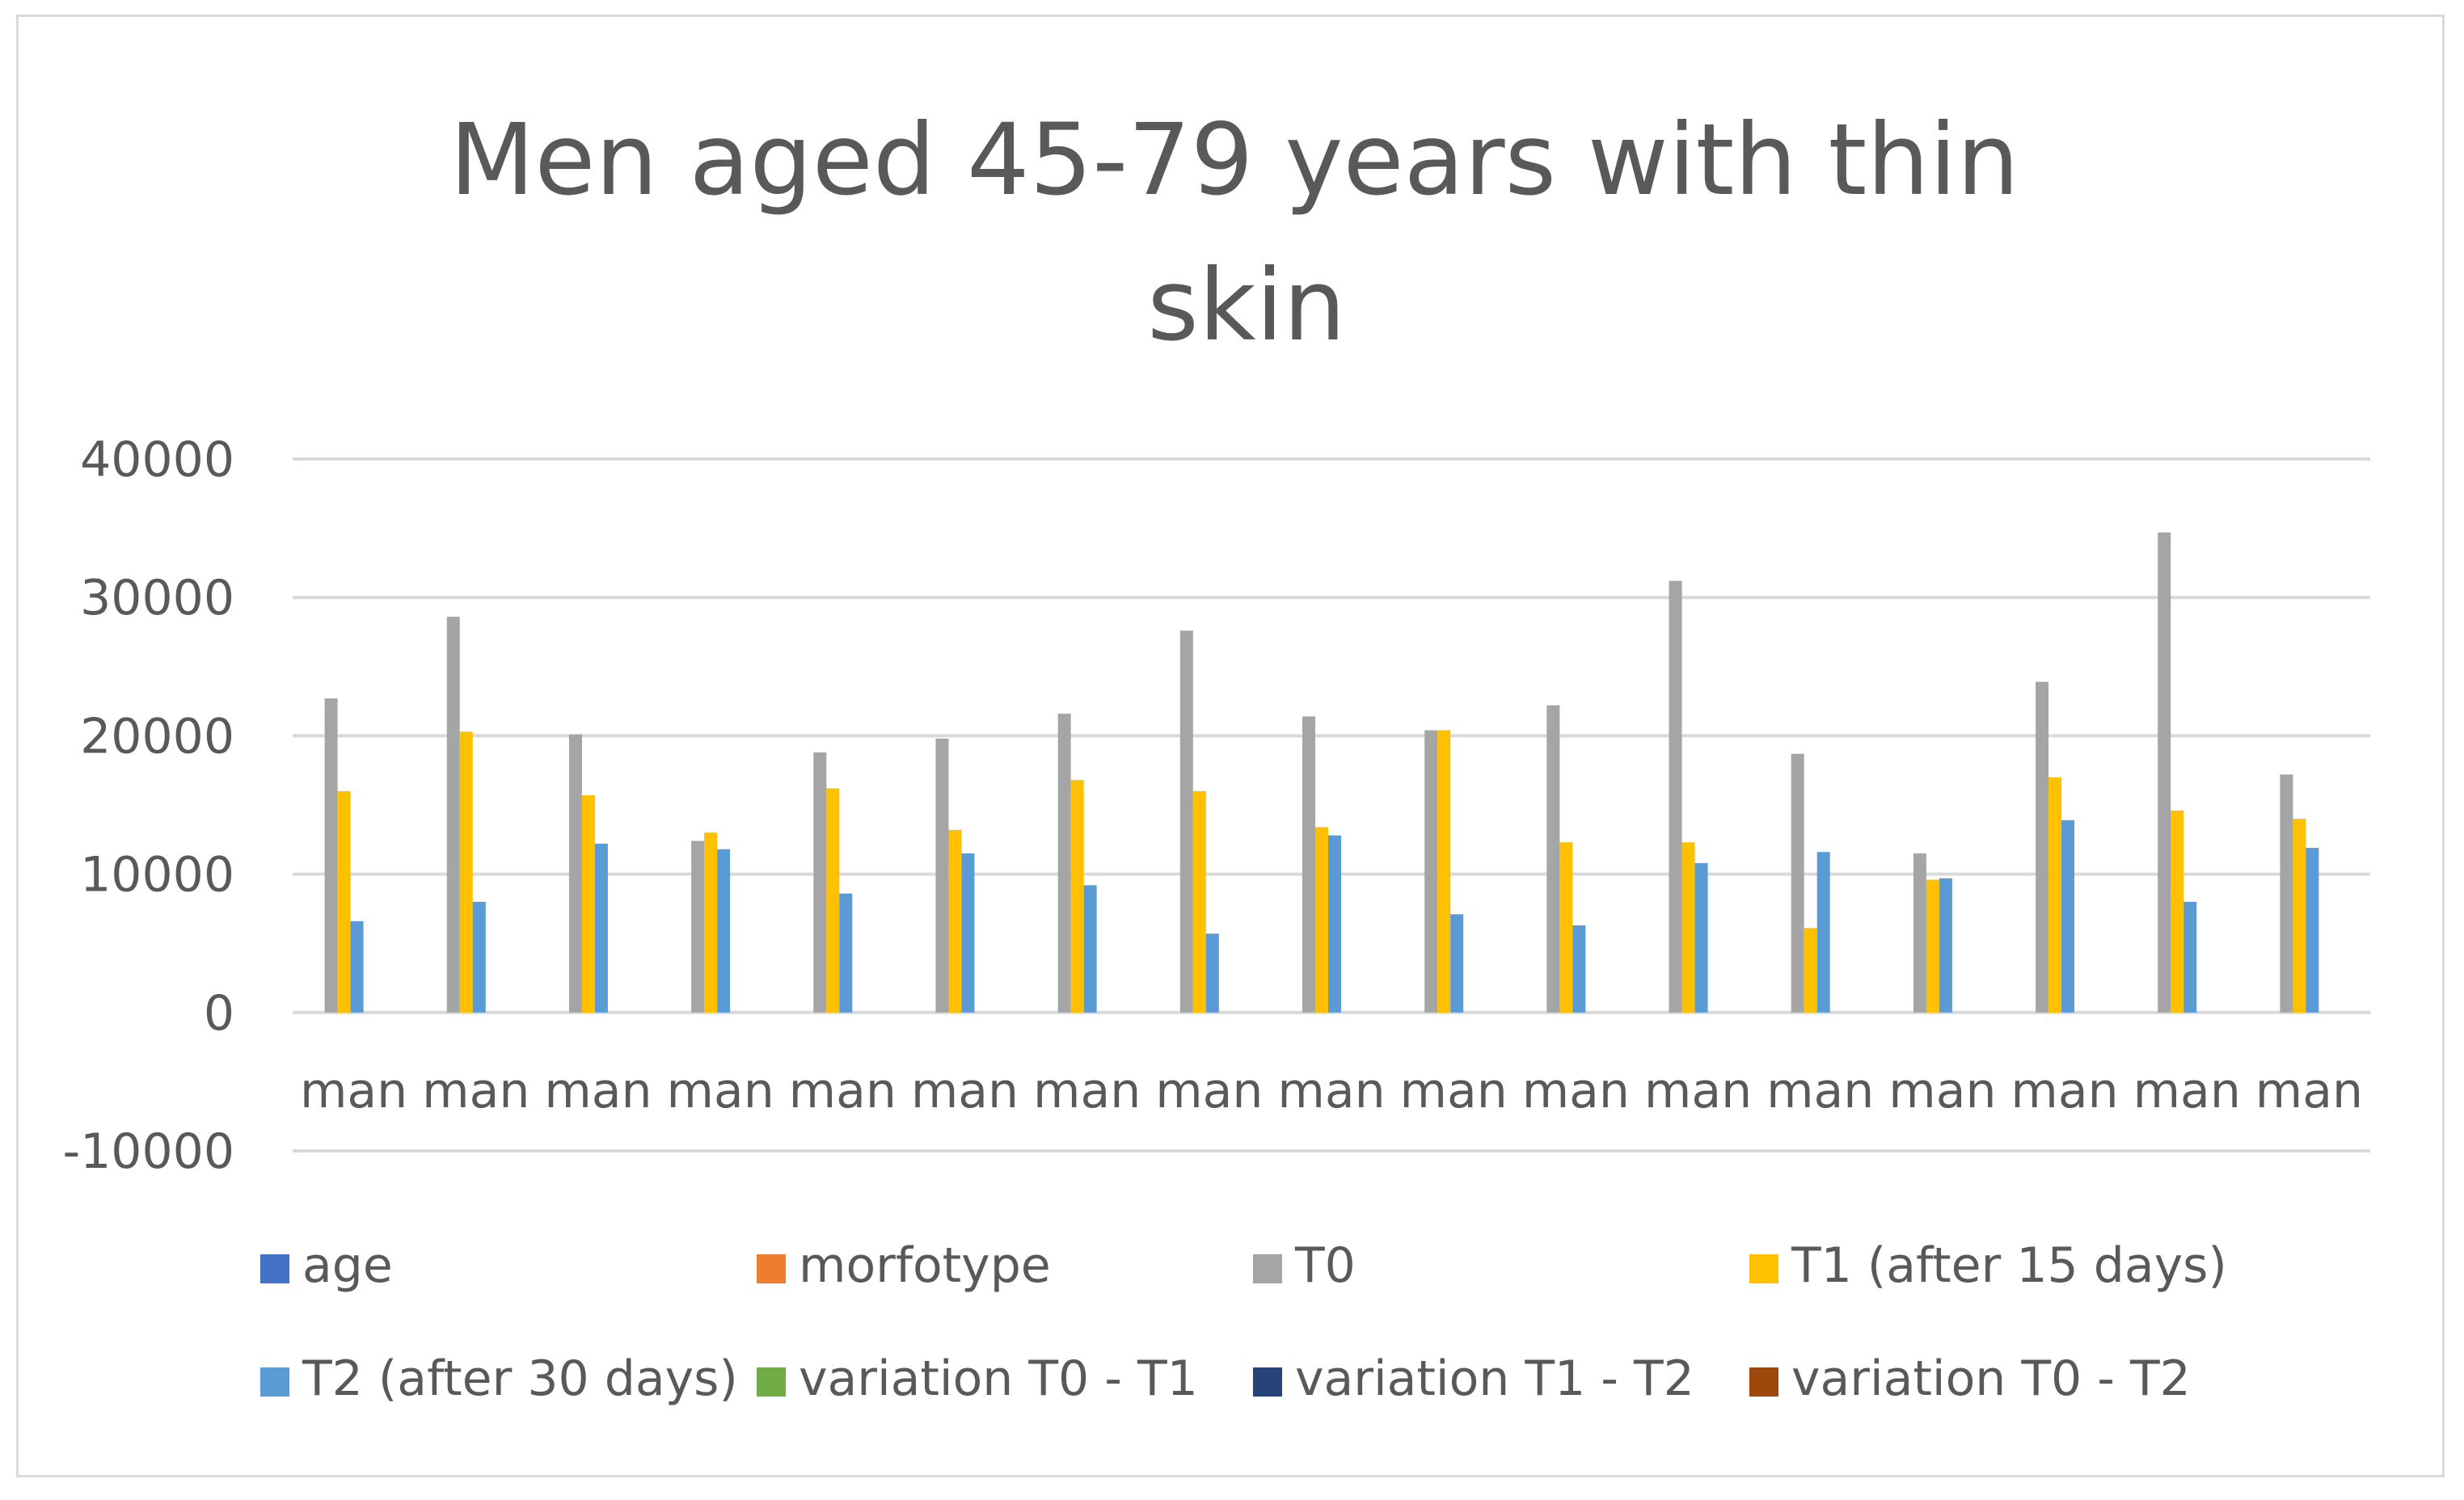 The height and width of the screenshot is (1500, 2464). I want to click on y-tick-label: -10000, so click(148, 1151).